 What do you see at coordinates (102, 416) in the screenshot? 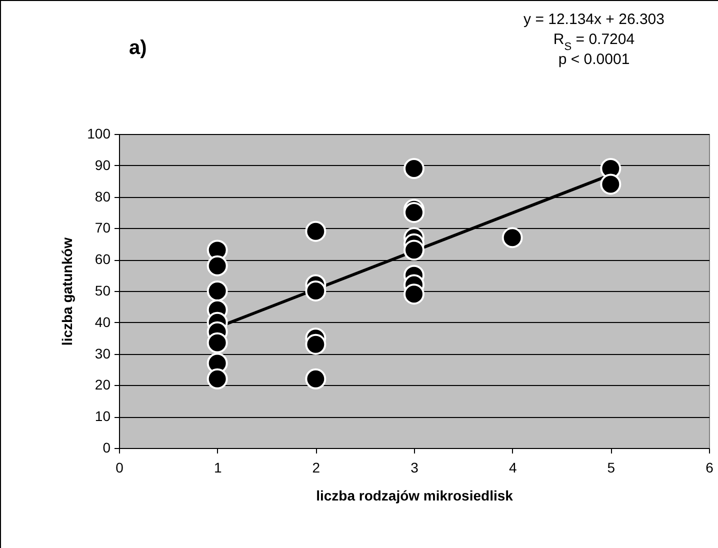
I see `y-tick-label: 10` at bounding box center [102, 416].